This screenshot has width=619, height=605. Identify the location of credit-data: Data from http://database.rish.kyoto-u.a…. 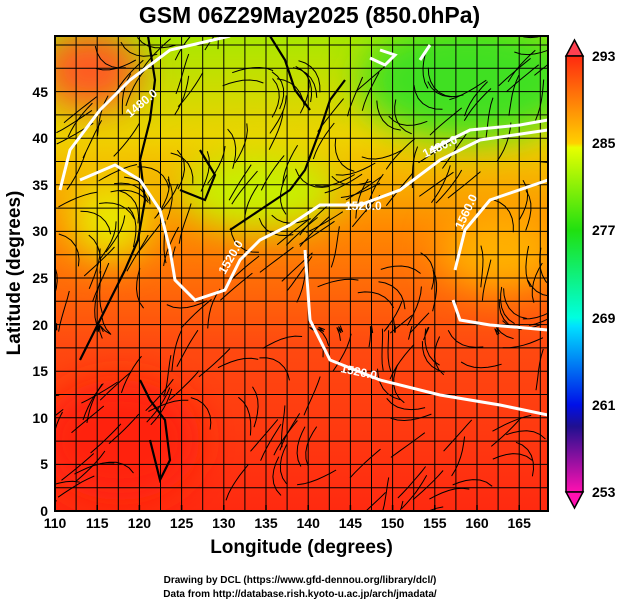
(300, 594).